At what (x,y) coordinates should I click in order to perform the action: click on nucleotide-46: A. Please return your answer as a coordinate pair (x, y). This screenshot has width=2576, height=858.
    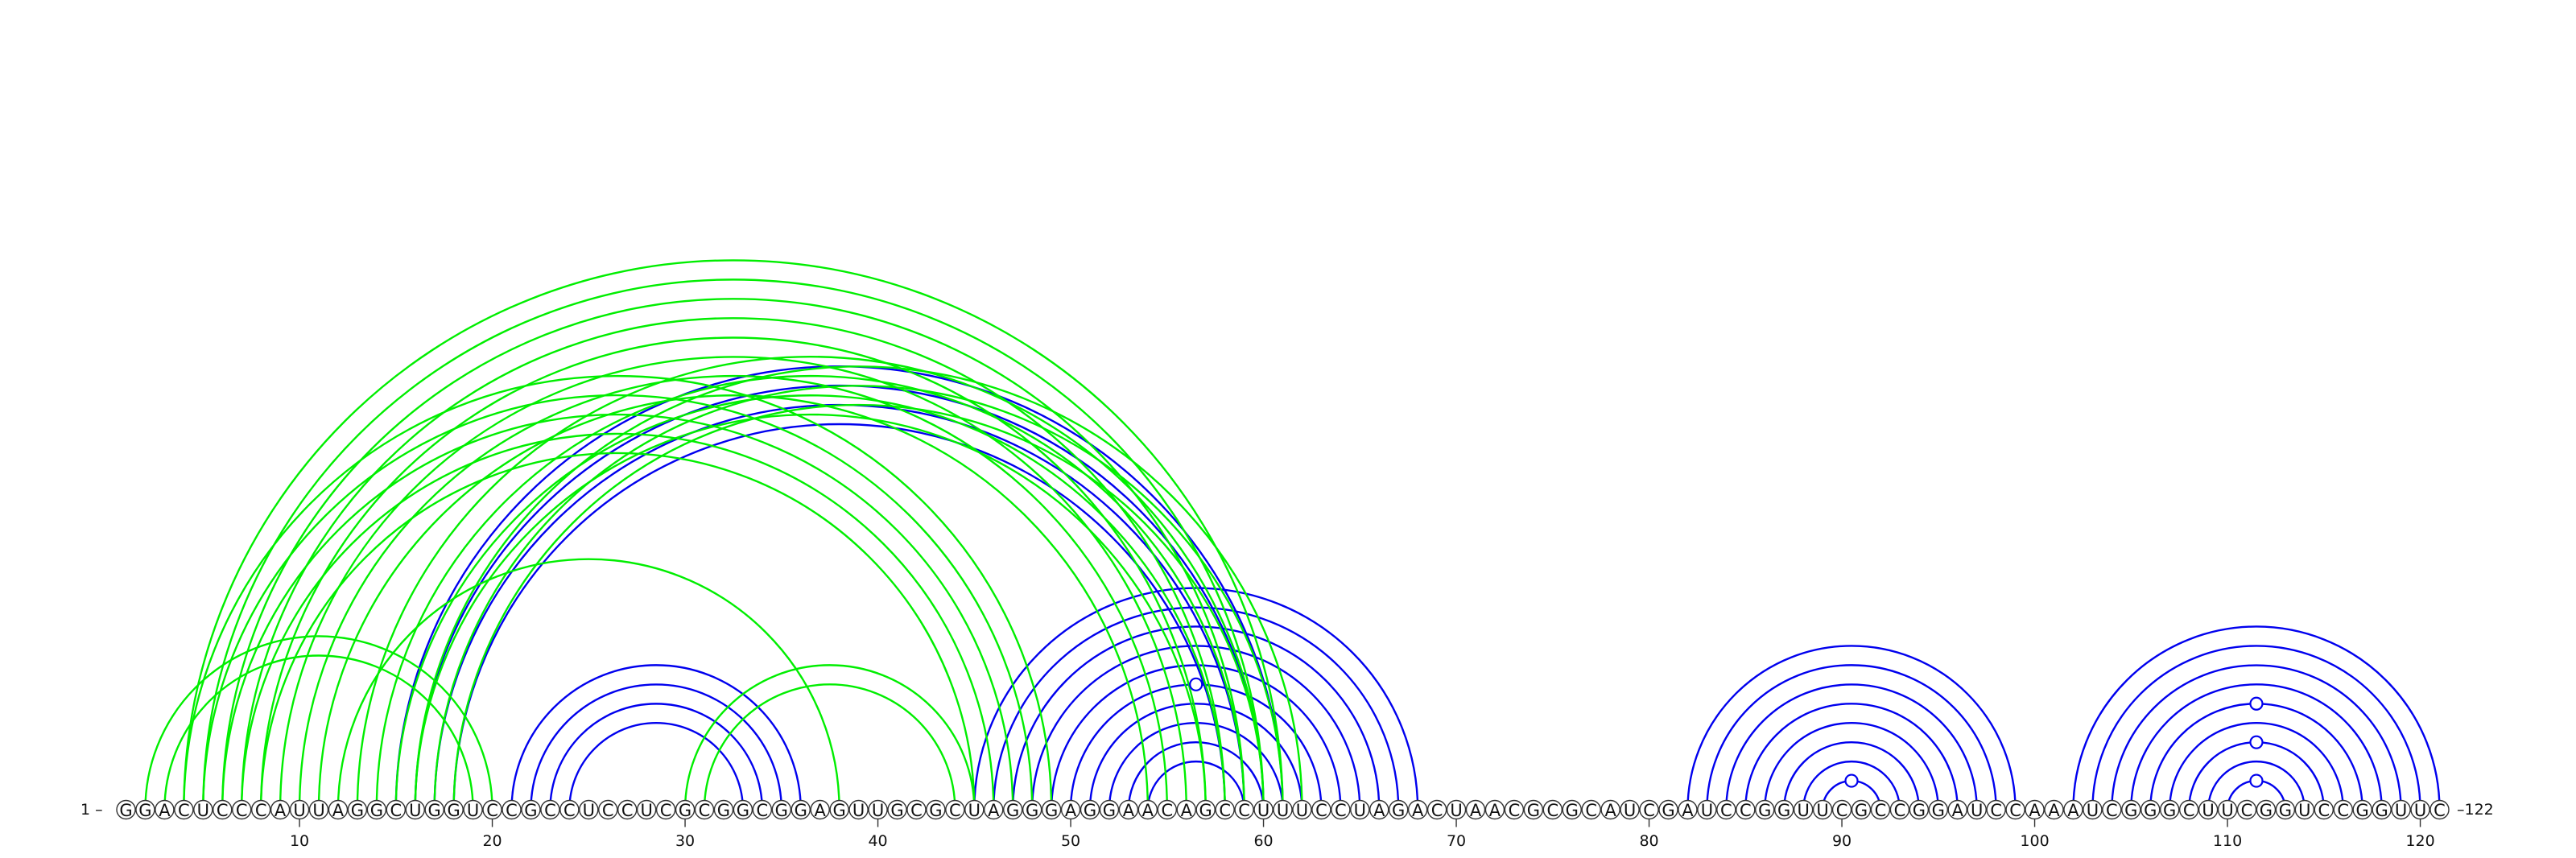
    Looking at the image, I should click on (994, 809).